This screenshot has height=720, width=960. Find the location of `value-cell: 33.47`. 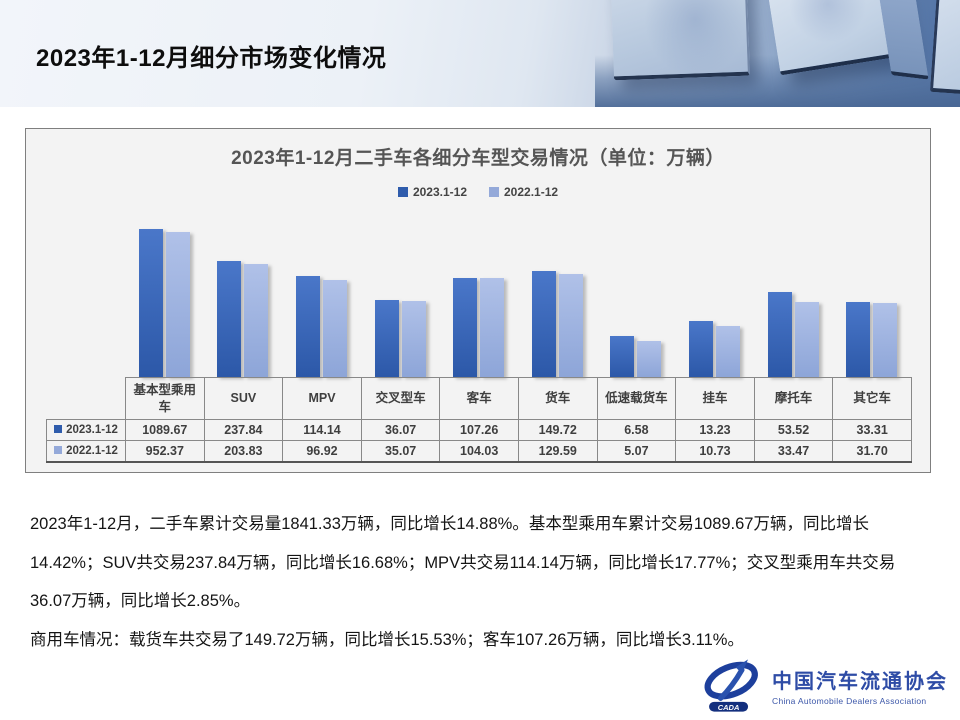

value-cell: 33.47 is located at coordinates (793, 451).